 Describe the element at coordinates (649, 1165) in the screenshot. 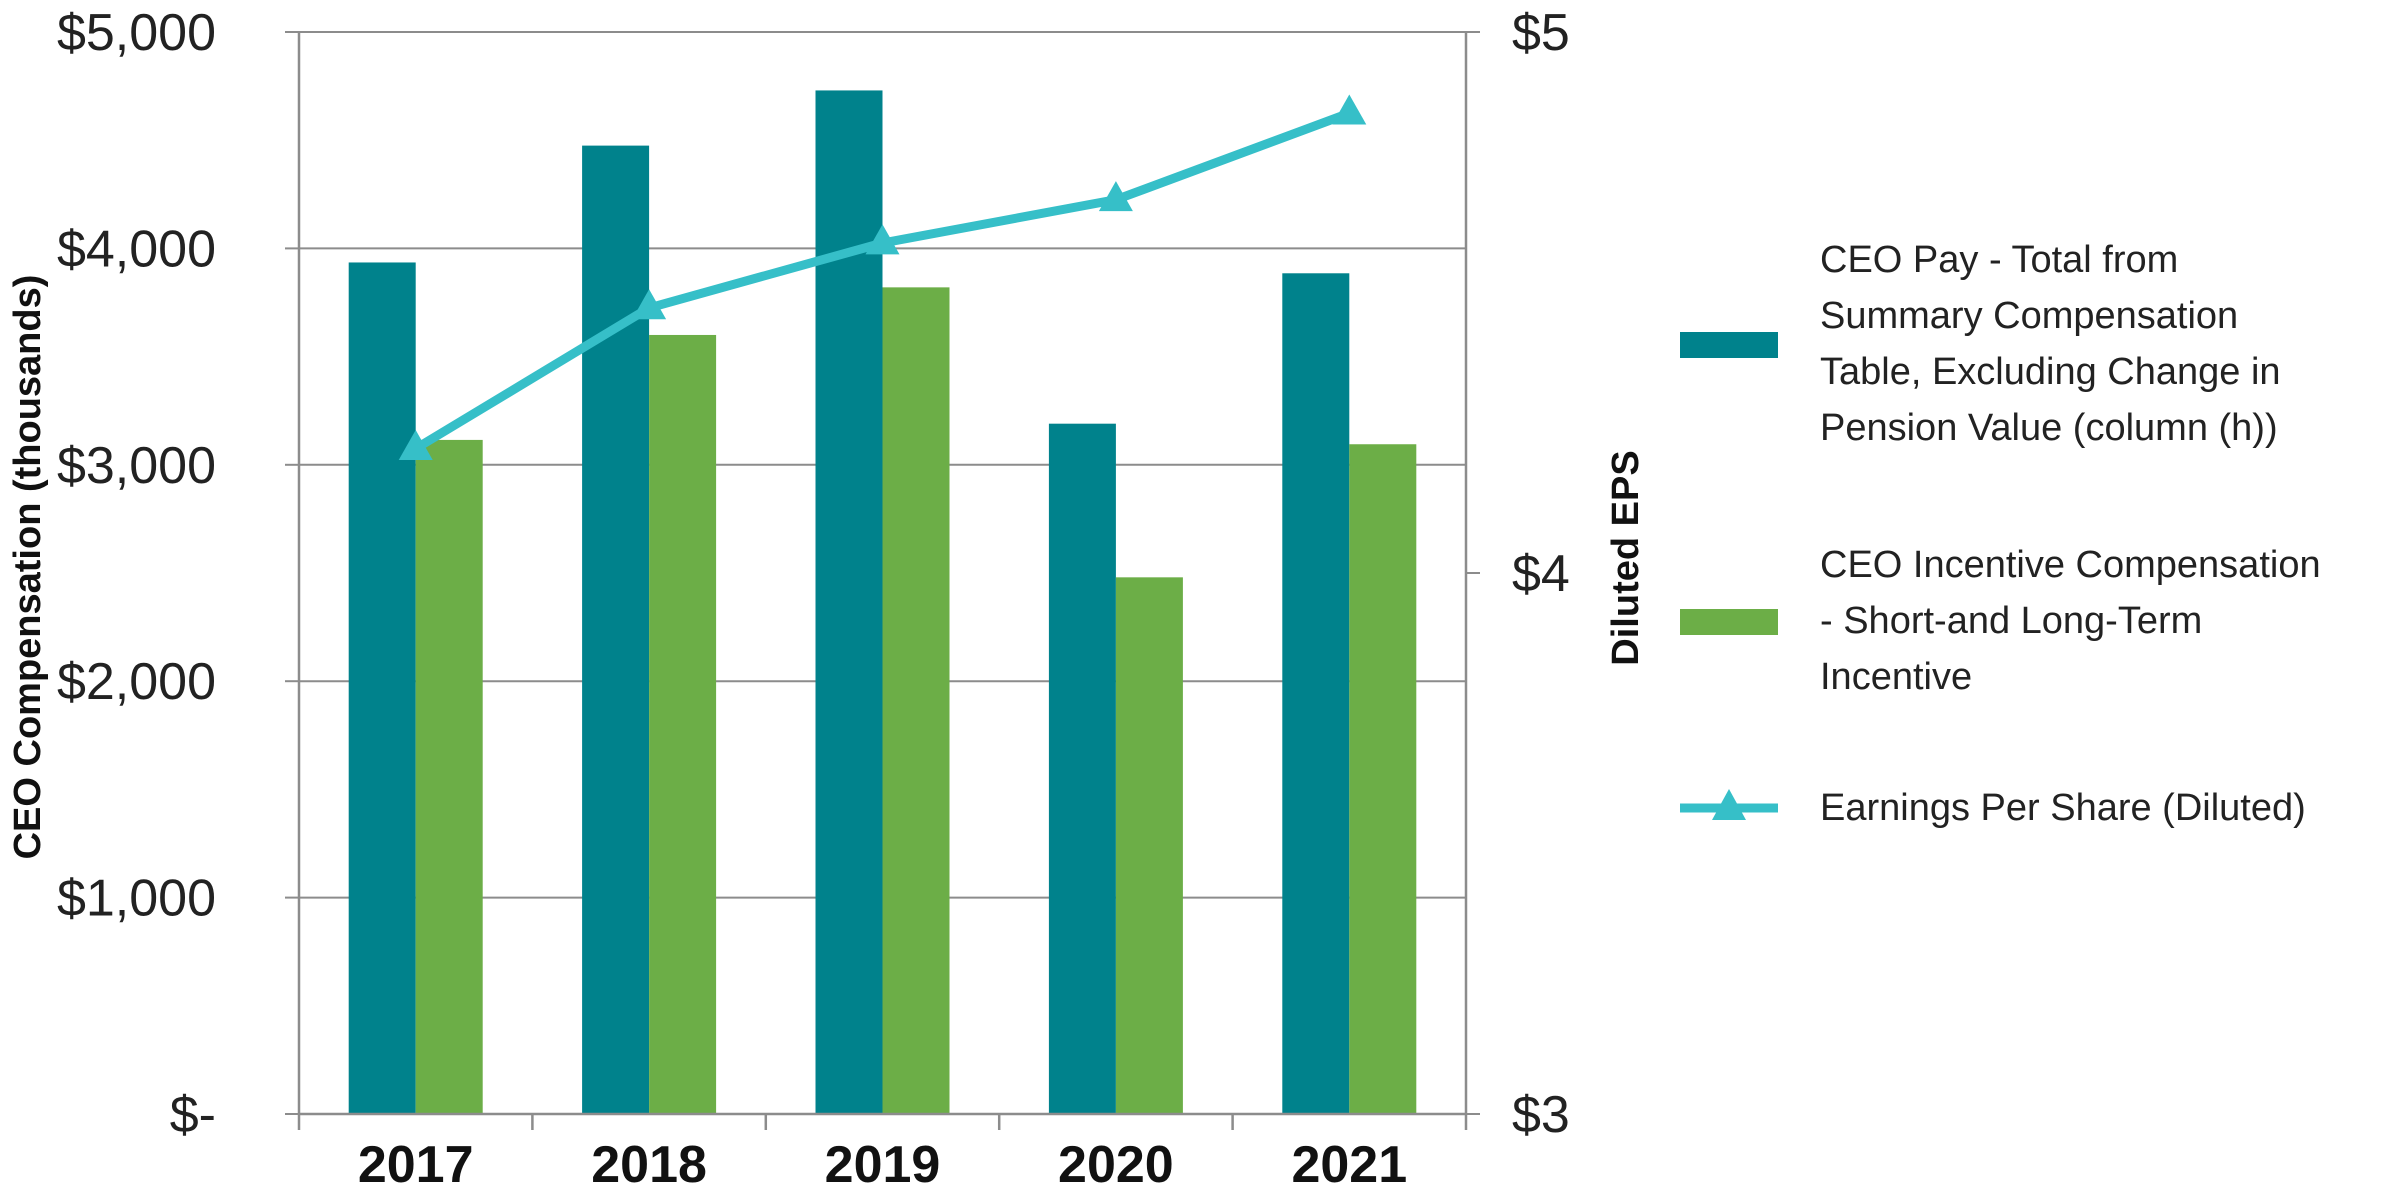

I see `x-tick-label: 2018` at that location.